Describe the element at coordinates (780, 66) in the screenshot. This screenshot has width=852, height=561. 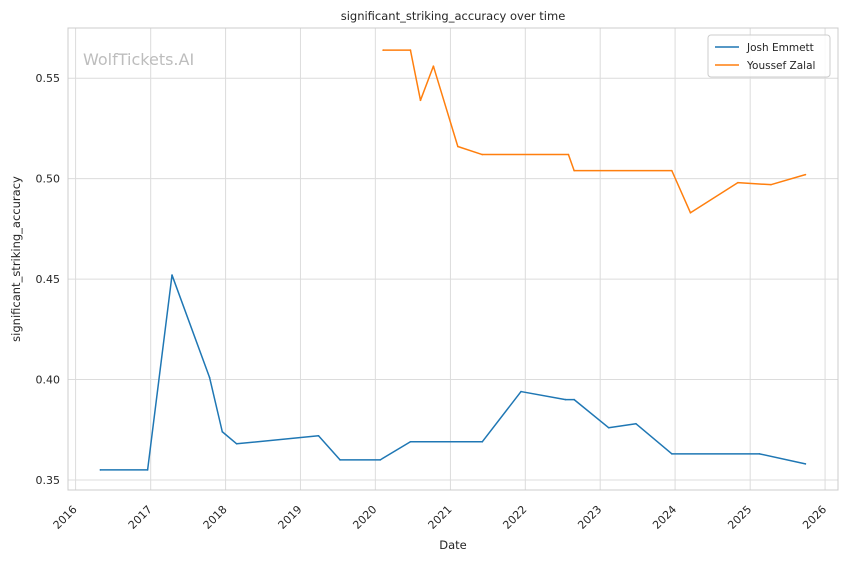
I see `legend-label-1: Youssef Zalal` at that location.